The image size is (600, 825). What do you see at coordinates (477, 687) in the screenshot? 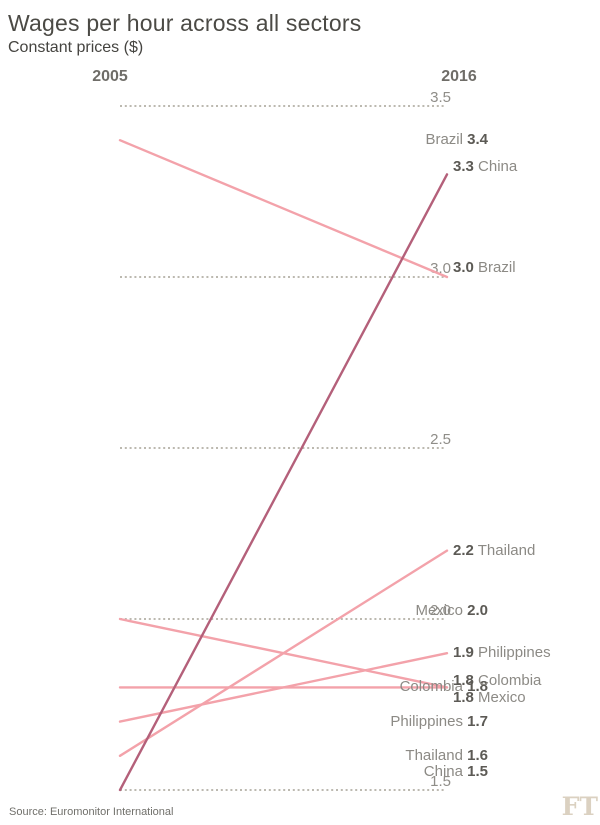
I see `value-2005: 1.8` at bounding box center [477, 687].